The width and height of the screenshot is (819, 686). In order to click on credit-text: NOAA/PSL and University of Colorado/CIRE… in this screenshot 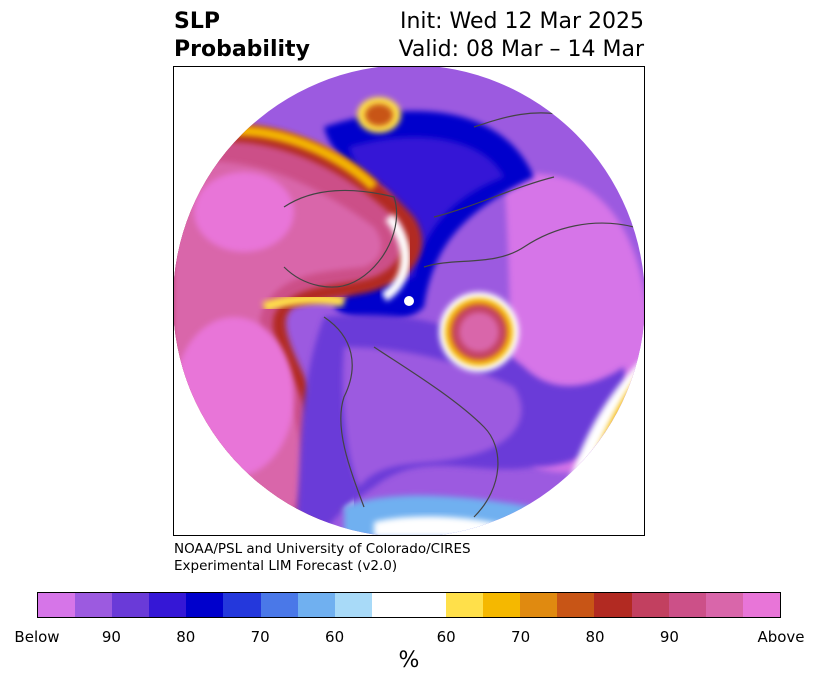, I will do `click(322, 558)`.